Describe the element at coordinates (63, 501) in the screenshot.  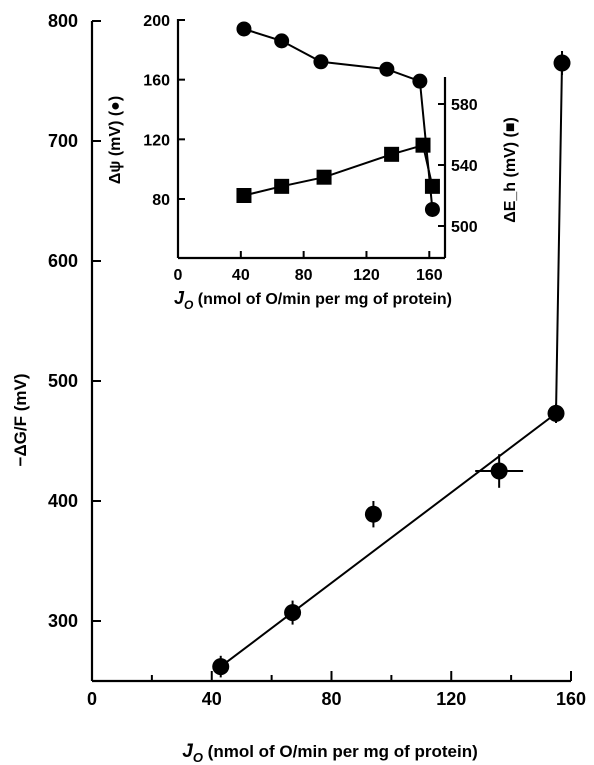
I see `y-tick-label: 400` at that location.